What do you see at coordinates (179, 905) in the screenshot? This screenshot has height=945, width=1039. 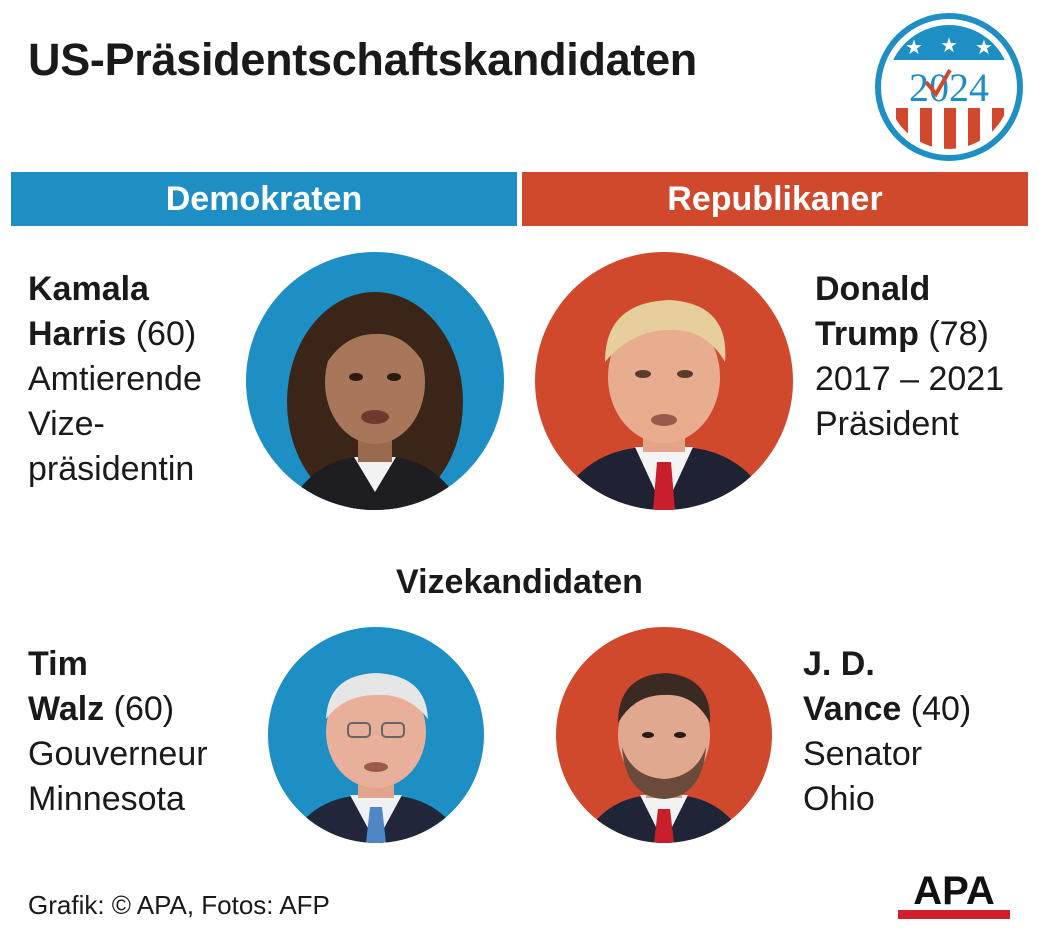 I see `credit-text: Grafik: © APA, Fotos: AFP` at bounding box center [179, 905].